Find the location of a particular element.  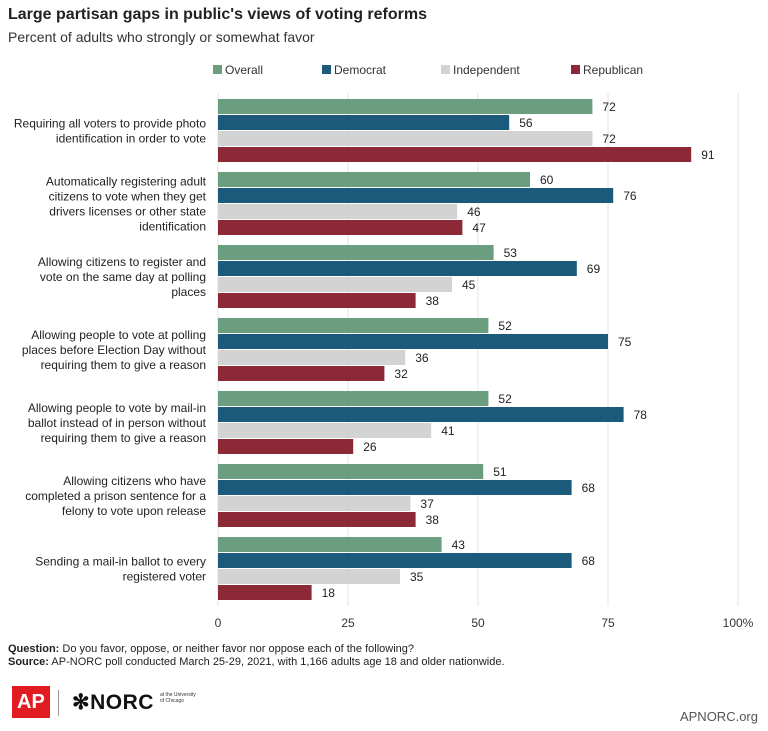

category-label-line: registered voter is located at coordinates (164, 577).